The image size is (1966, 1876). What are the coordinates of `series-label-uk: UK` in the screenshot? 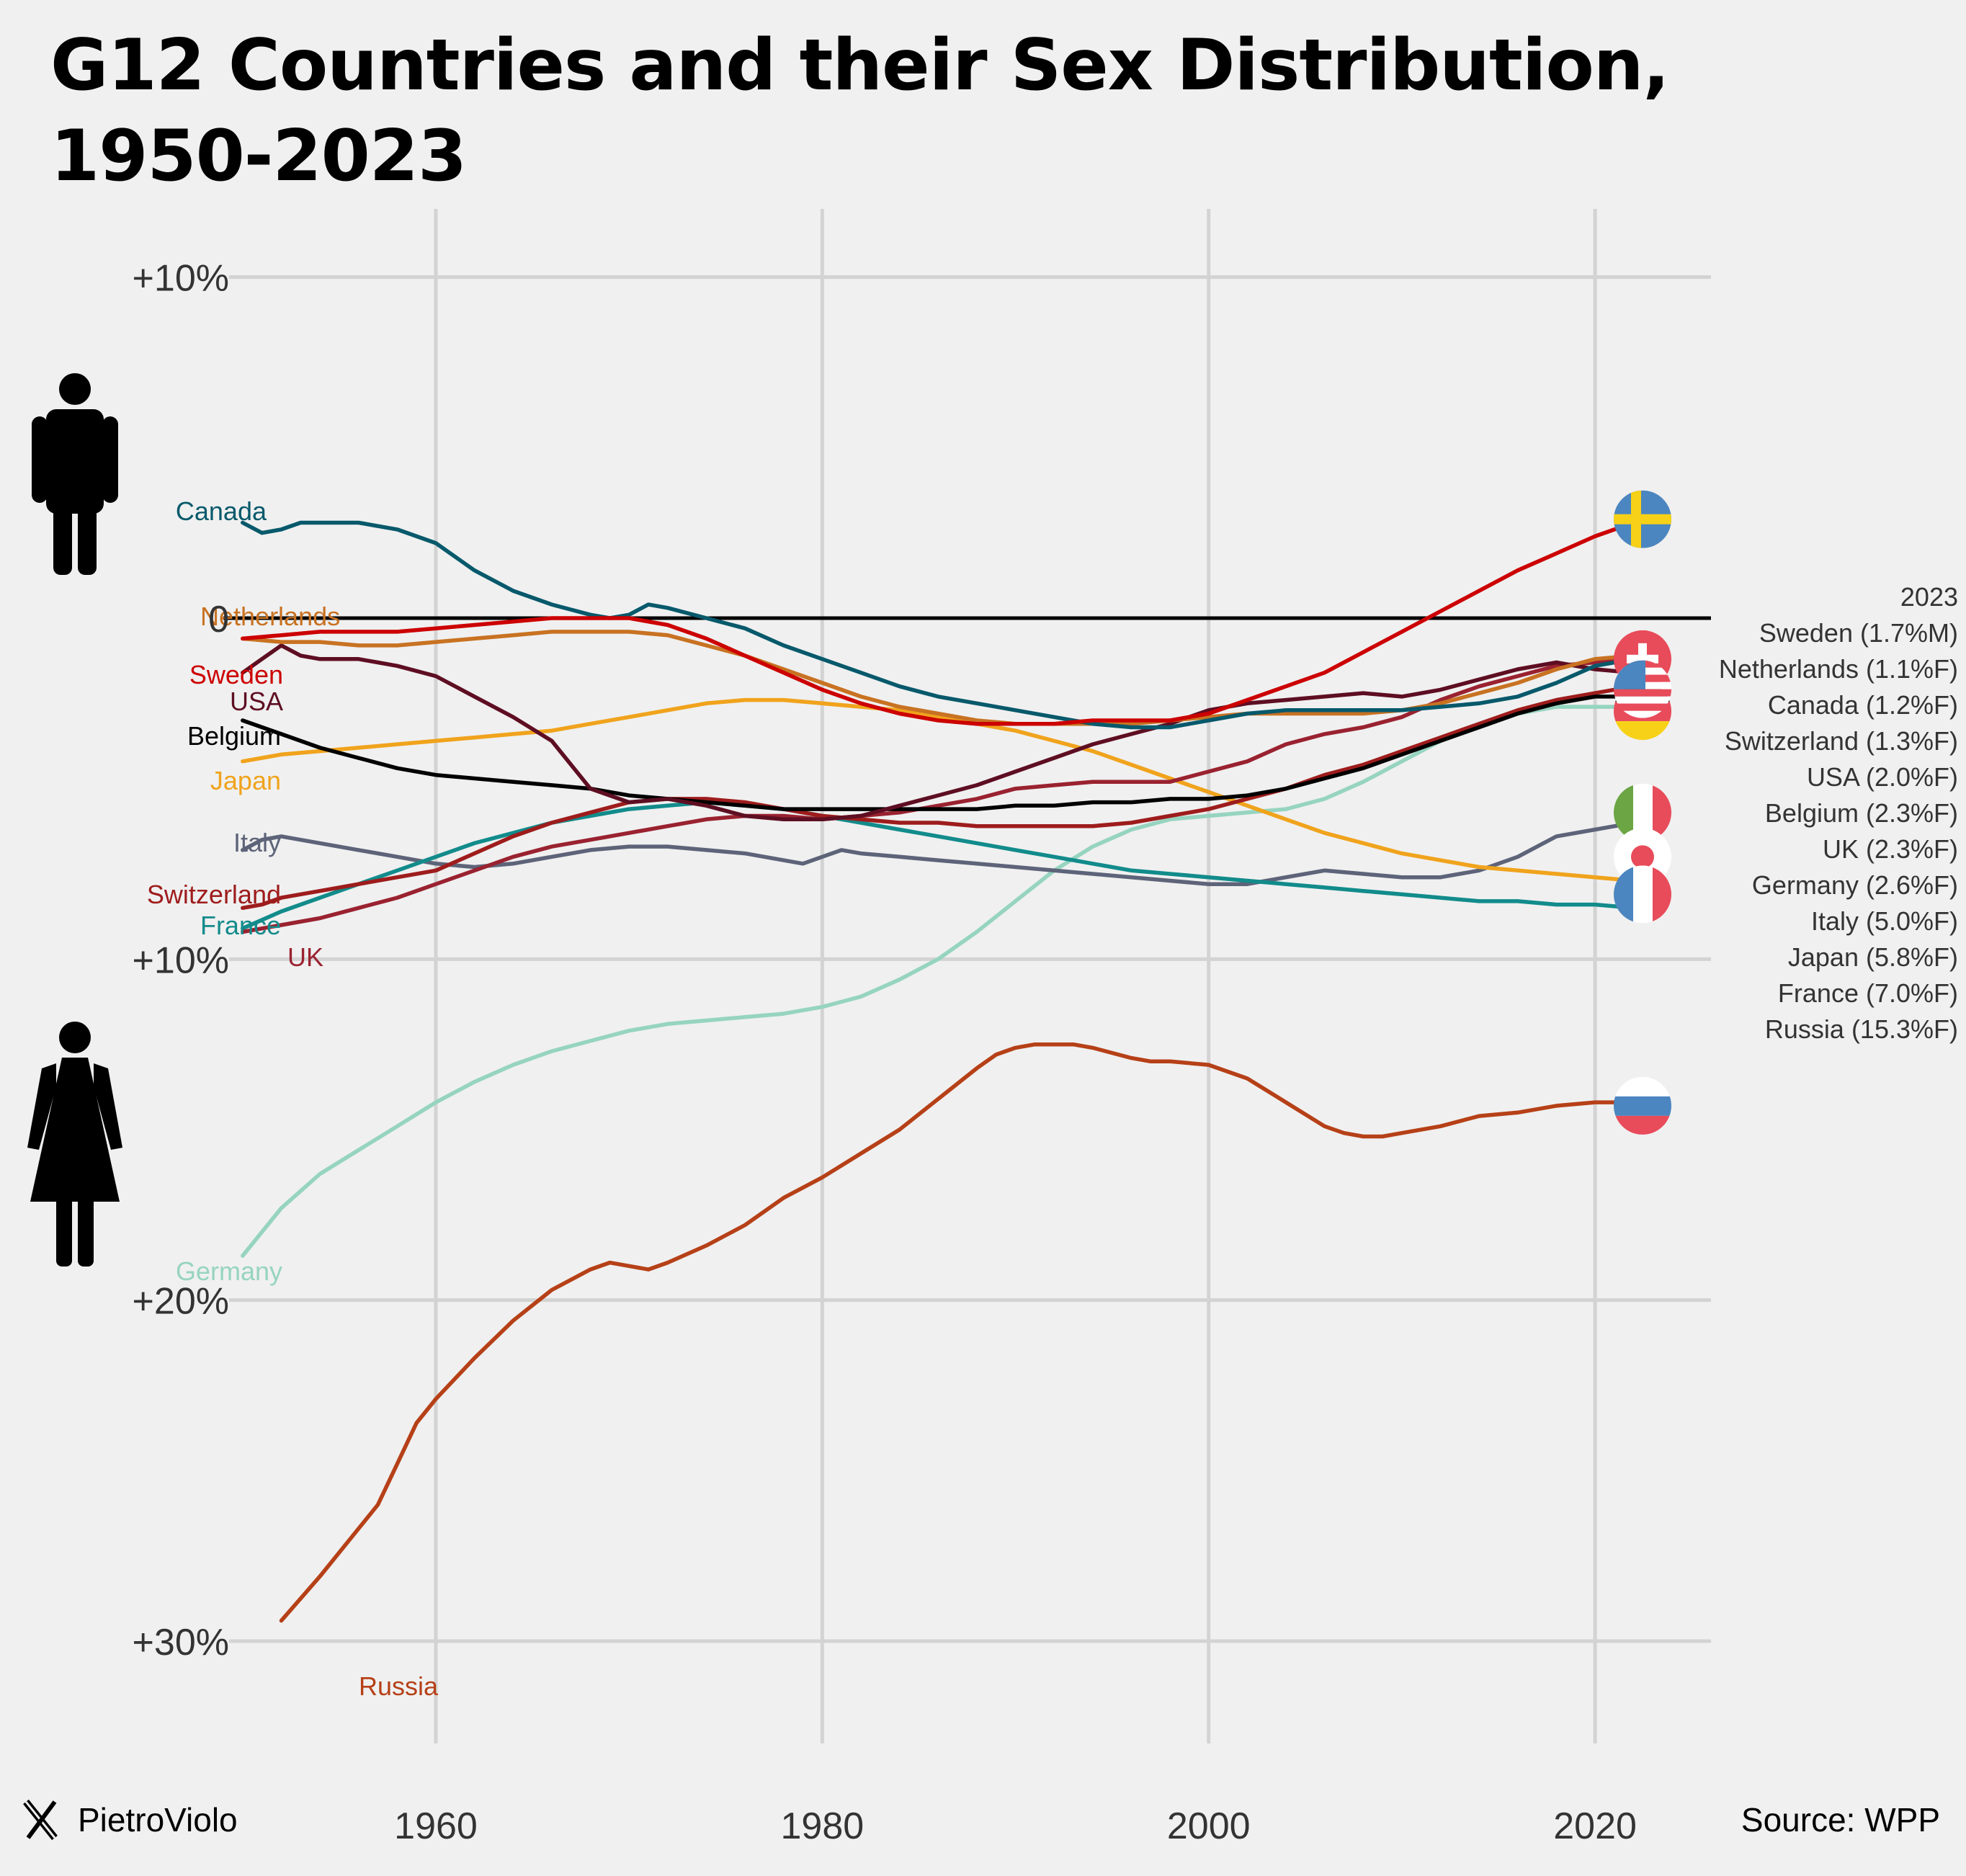 It's located at (305, 957).